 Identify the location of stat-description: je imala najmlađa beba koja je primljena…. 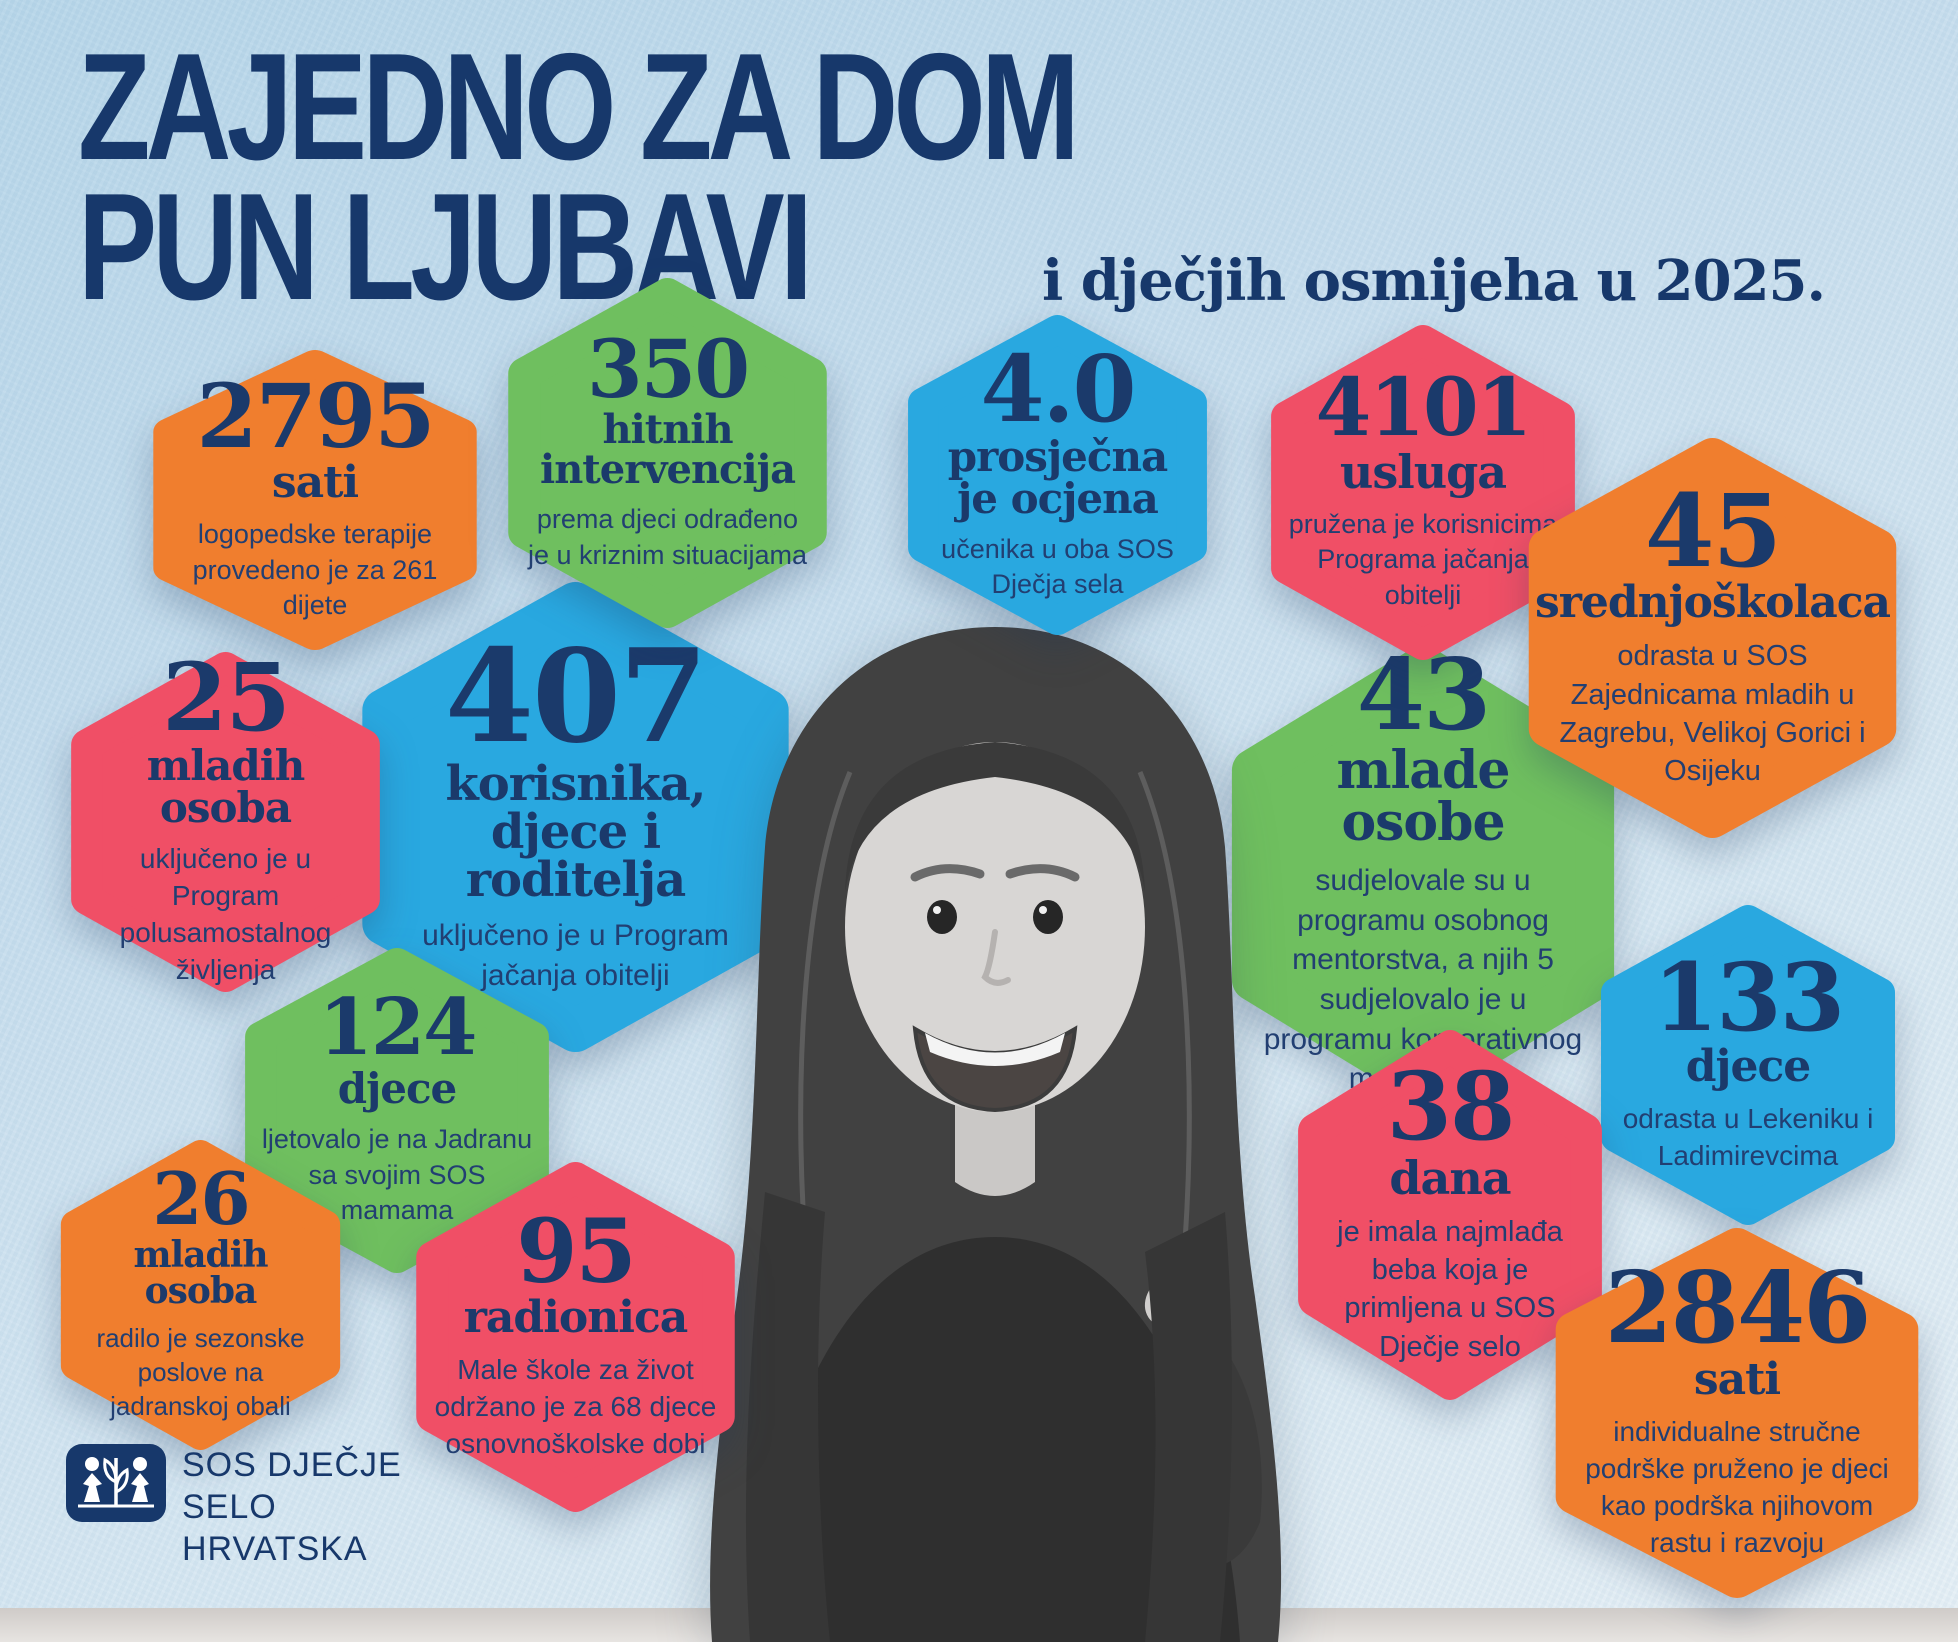
(1450, 1289).